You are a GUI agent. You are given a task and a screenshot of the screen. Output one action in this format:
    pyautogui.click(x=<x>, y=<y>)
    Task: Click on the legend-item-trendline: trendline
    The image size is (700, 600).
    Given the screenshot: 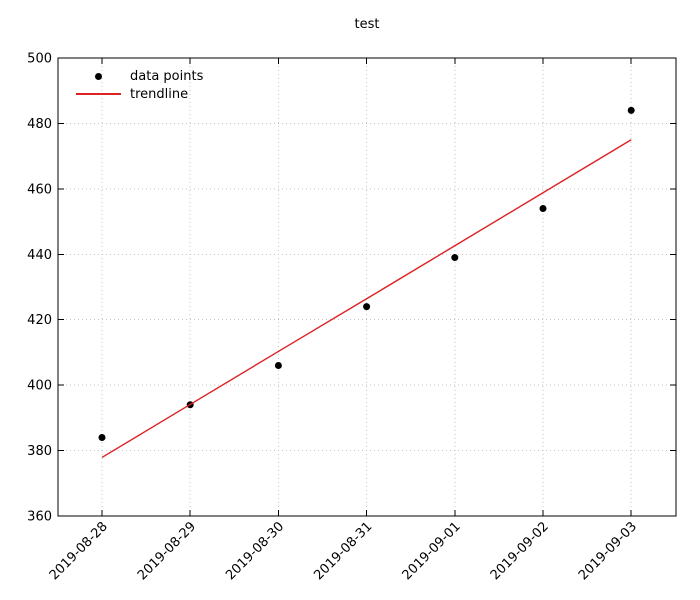 What is the action you would take?
    pyautogui.click(x=139, y=94)
    